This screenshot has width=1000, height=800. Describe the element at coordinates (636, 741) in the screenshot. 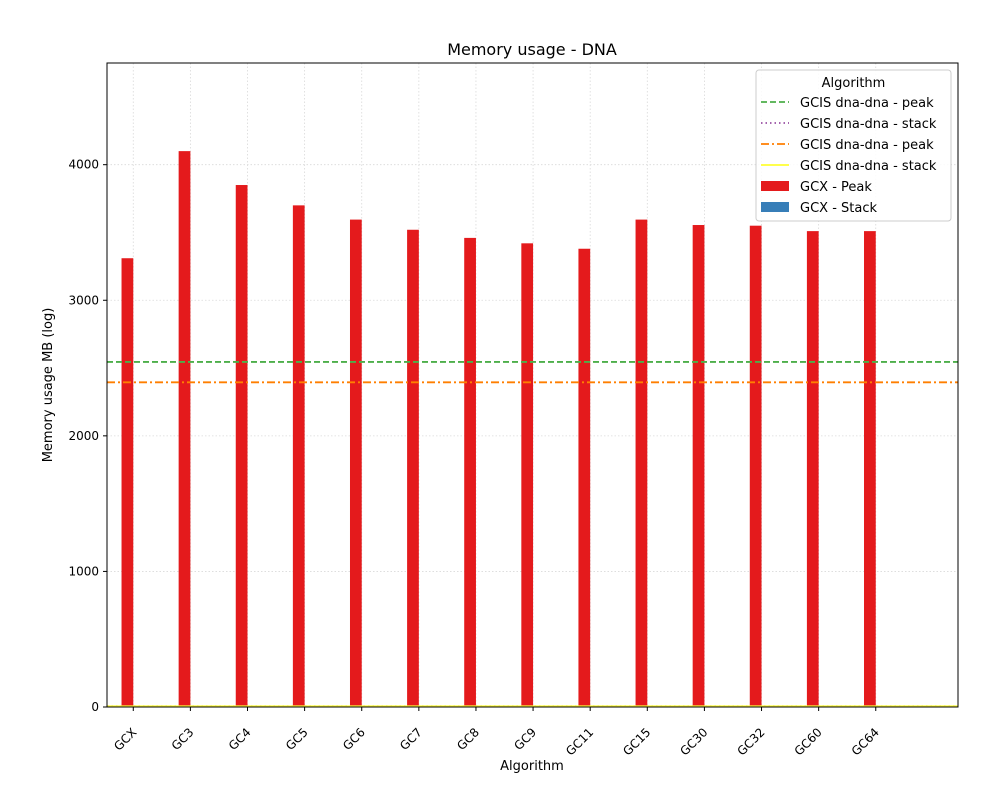

I see `x-tick-label-9: GC15` at that location.